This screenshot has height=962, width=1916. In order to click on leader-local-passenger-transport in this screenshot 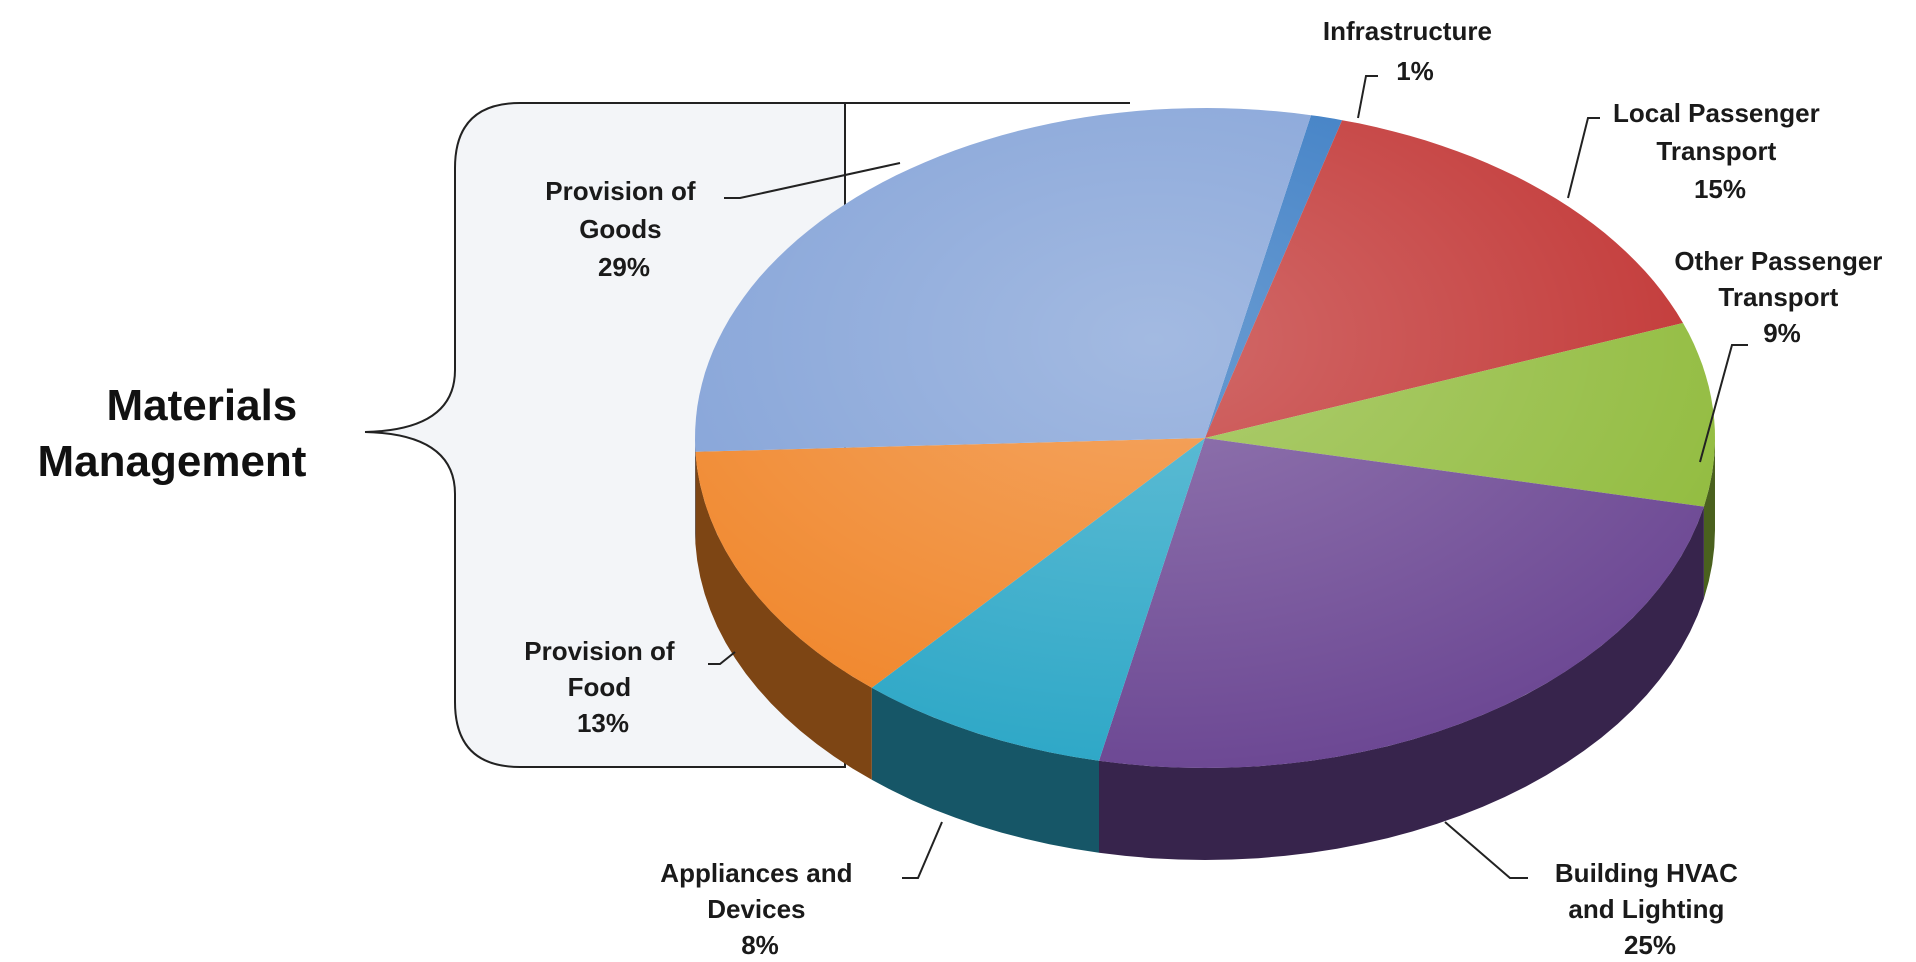, I will do `click(1583, 158)`.